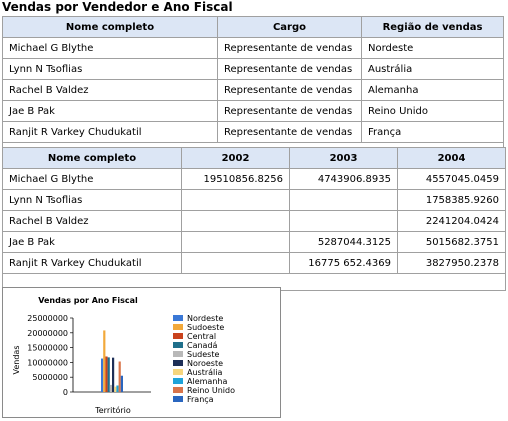 The height and width of the screenshot is (421, 508). Describe the element at coordinates (432, 132) in the screenshot. I see `table-cell: França` at that location.